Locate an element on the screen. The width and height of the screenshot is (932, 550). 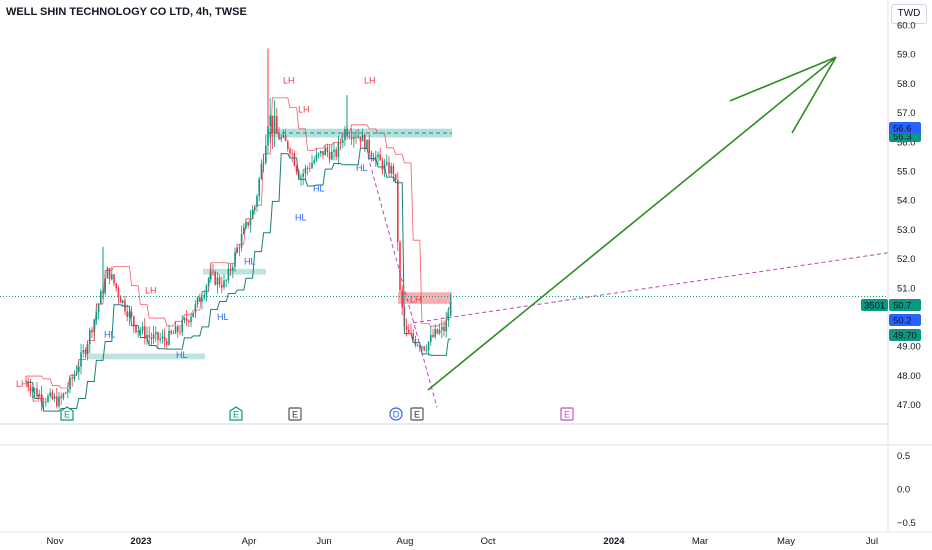
price-tick-label: 48.00 is located at coordinates (909, 376).